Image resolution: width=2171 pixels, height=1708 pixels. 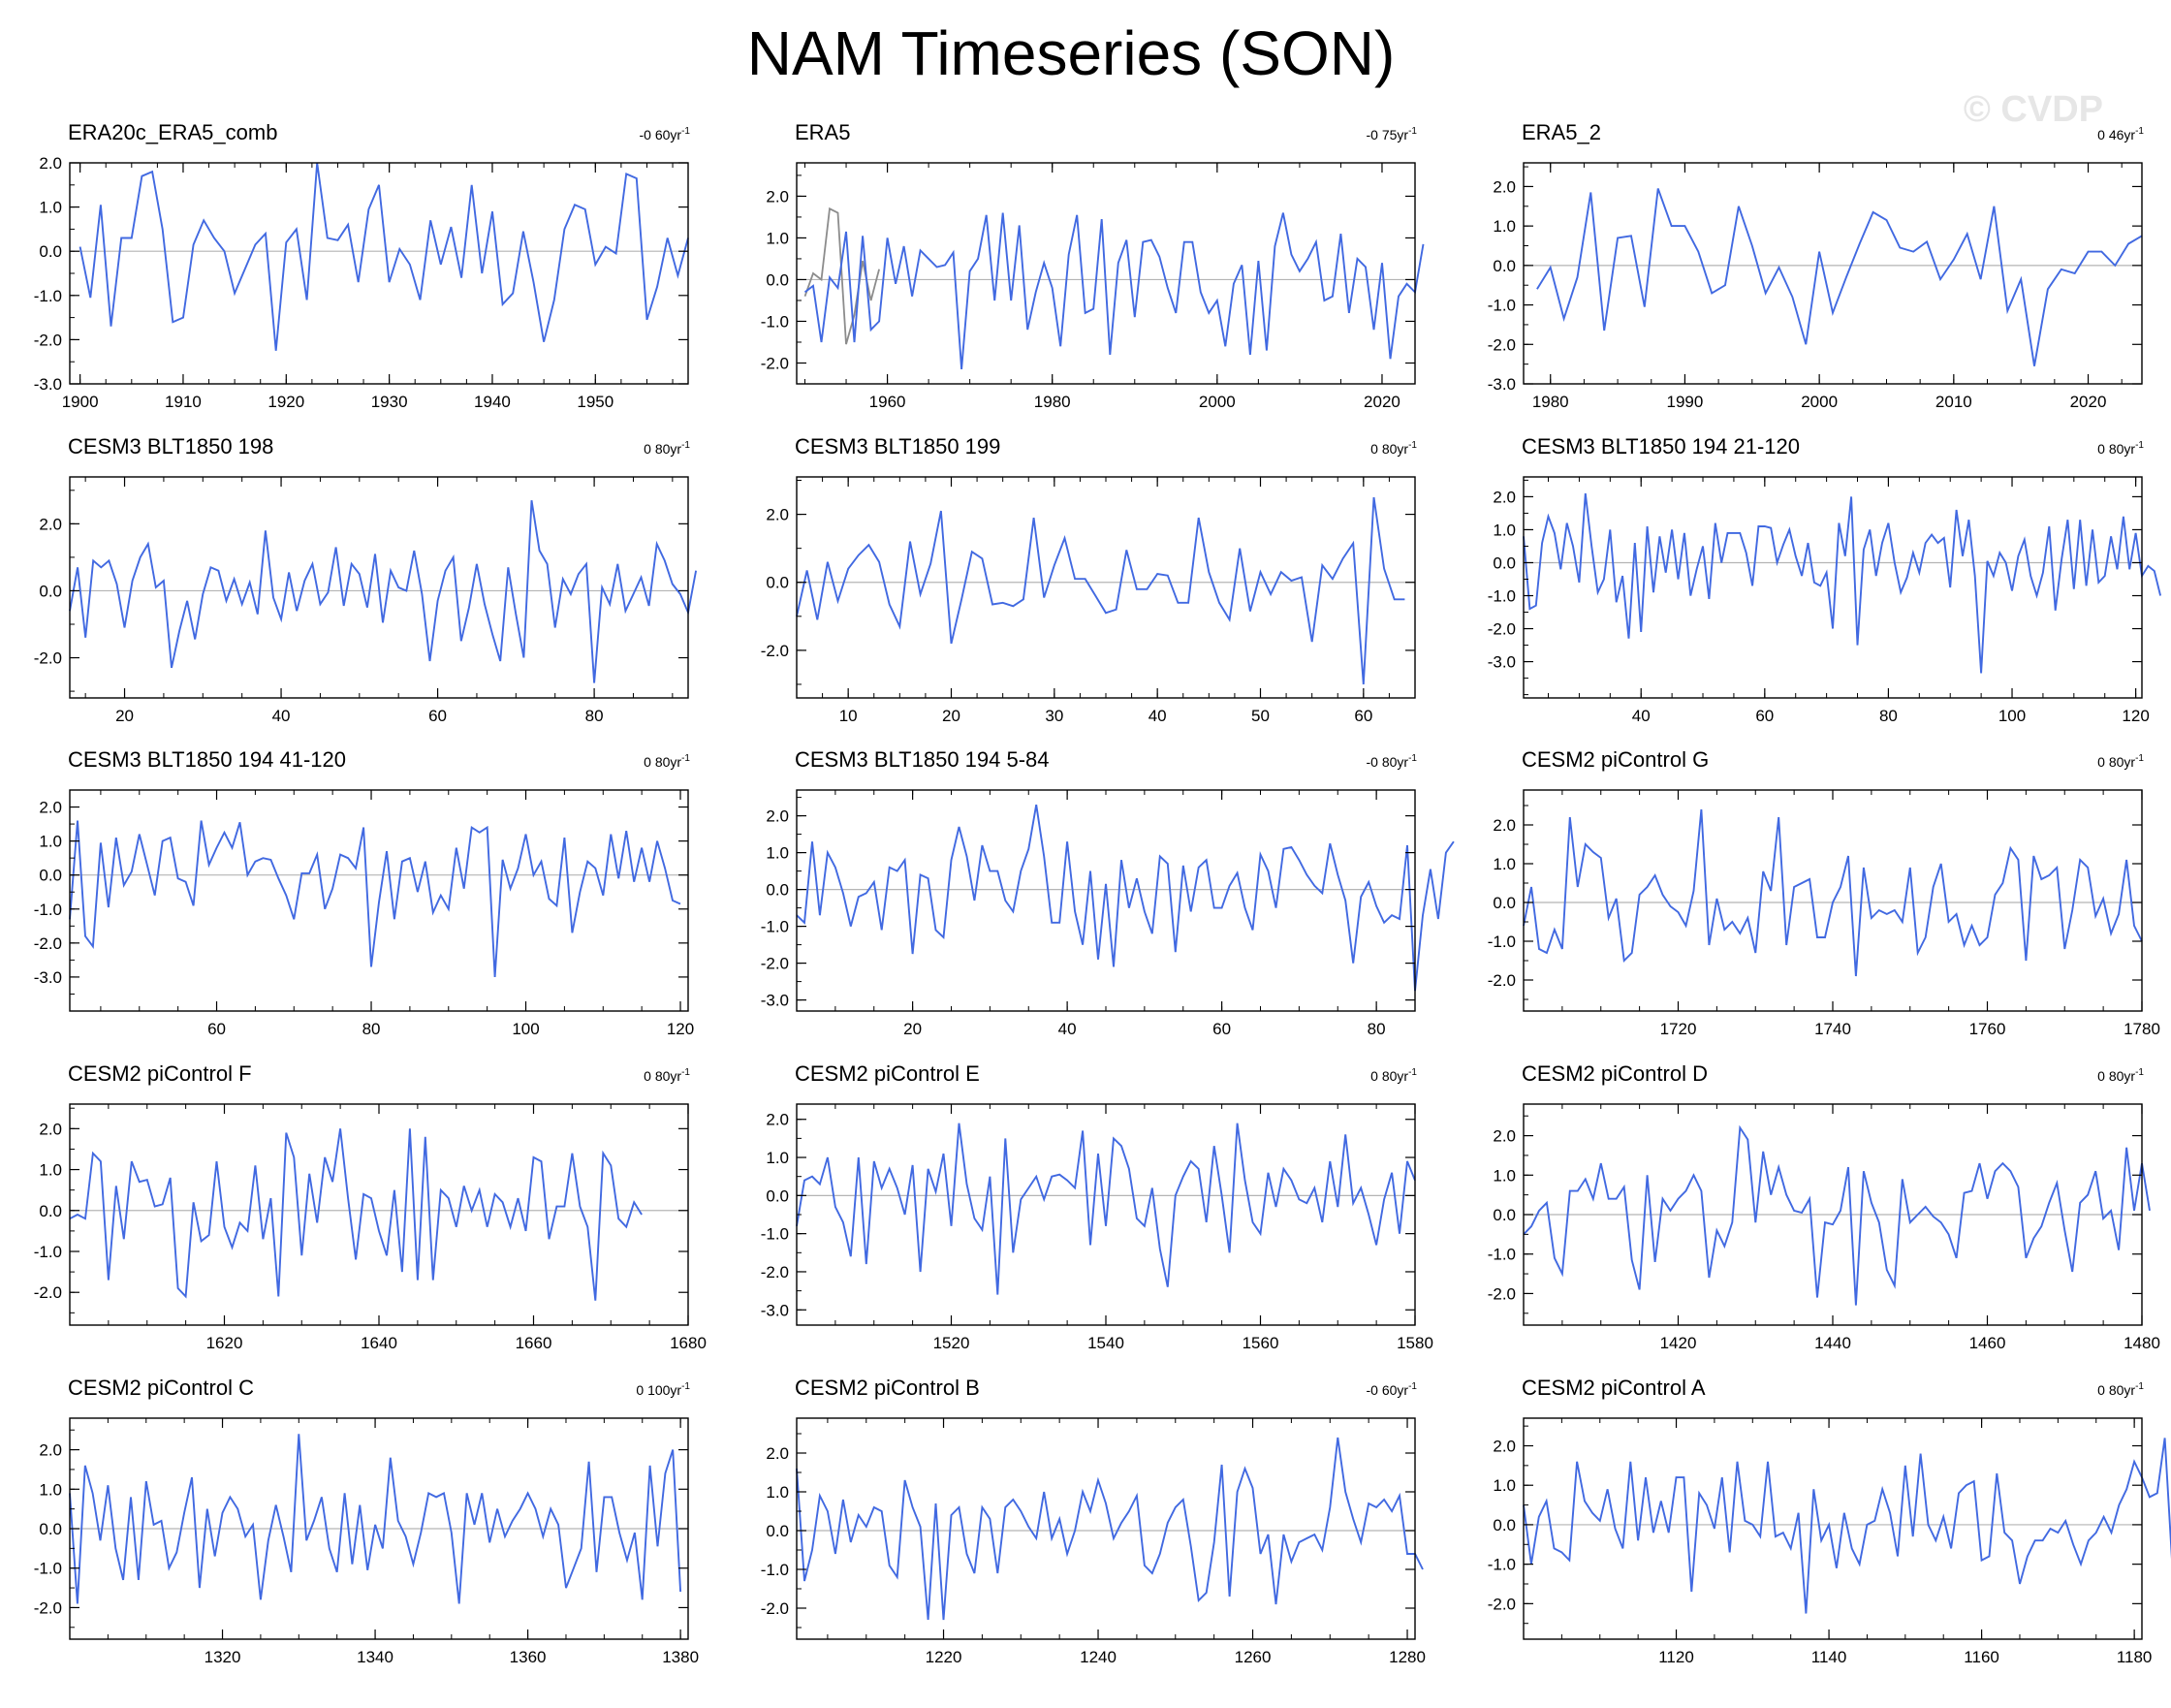 I want to click on panel-title: ERA5_2, so click(x=1561, y=132).